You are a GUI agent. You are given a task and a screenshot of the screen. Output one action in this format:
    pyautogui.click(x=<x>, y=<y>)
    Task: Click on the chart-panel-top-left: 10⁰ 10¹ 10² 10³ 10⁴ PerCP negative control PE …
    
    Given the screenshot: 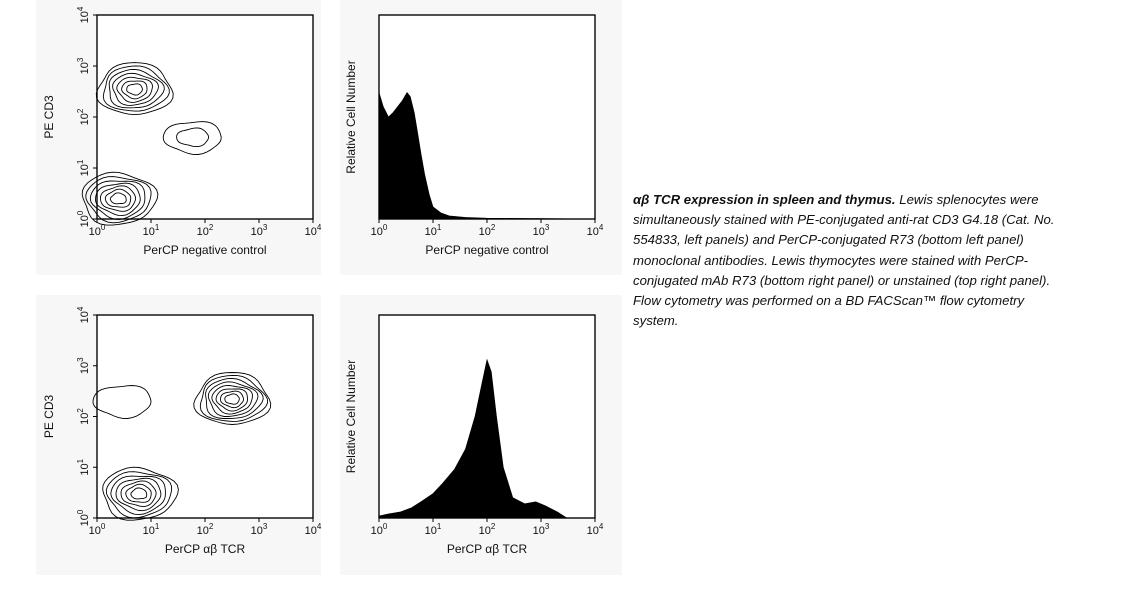 What is the action you would take?
    pyautogui.click(x=179, y=137)
    